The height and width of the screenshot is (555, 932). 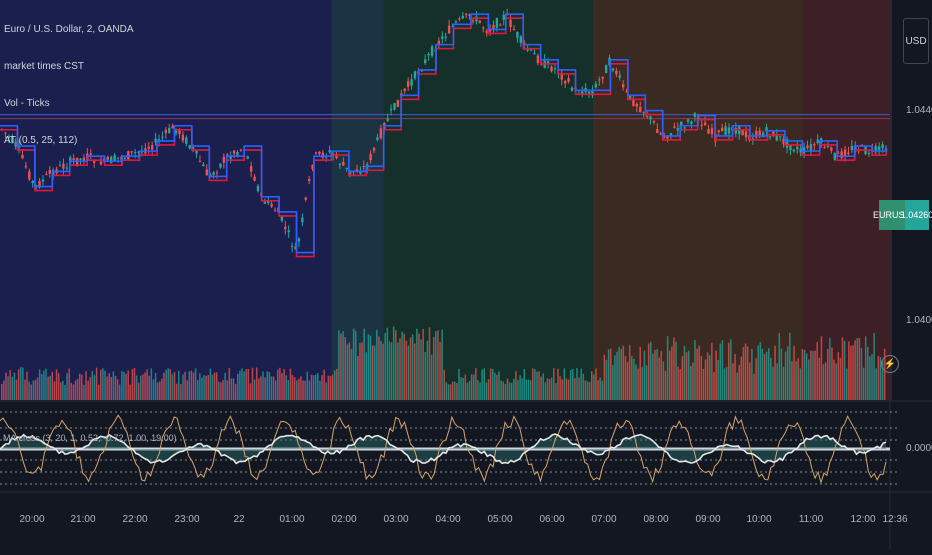 What do you see at coordinates (916, 41) in the screenshot?
I see `currency-button: USD` at bounding box center [916, 41].